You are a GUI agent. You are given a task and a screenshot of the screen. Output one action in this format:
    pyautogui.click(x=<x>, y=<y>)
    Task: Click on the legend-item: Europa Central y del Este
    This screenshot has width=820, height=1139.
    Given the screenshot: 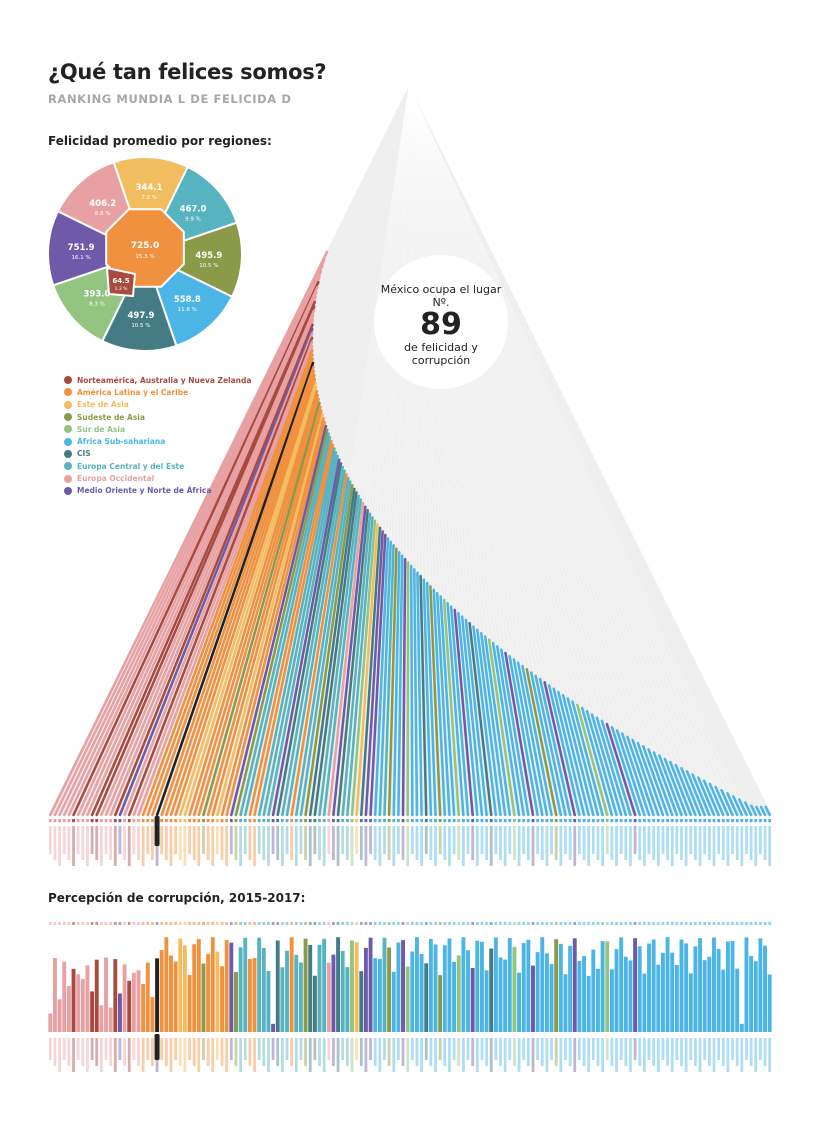 What is the action you would take?
    pyautogui.click(x=157, y=466)
    